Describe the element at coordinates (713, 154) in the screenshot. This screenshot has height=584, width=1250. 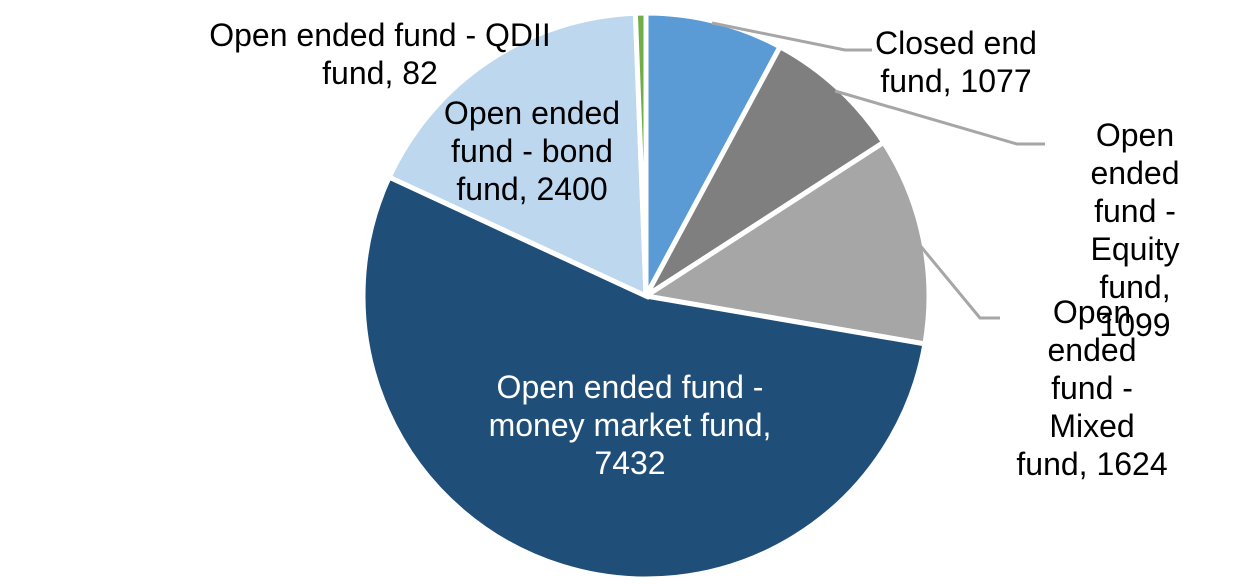
I see `pie-slice-closed-end-fund` at that location.